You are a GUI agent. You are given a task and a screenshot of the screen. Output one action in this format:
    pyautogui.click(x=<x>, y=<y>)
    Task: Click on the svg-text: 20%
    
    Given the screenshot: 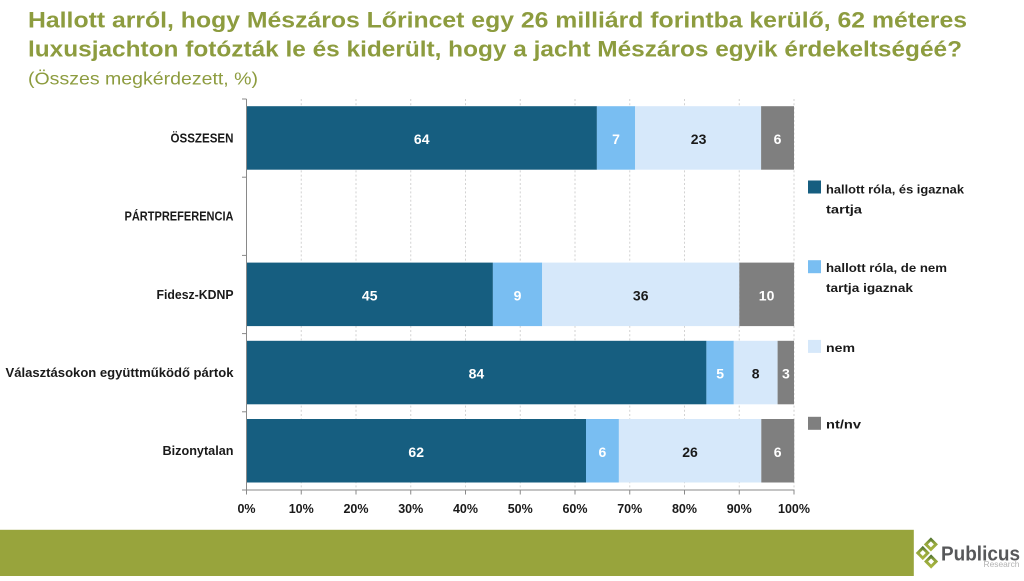 What is the action you would take?
    pyautogui.click(x=355, y=509)
    